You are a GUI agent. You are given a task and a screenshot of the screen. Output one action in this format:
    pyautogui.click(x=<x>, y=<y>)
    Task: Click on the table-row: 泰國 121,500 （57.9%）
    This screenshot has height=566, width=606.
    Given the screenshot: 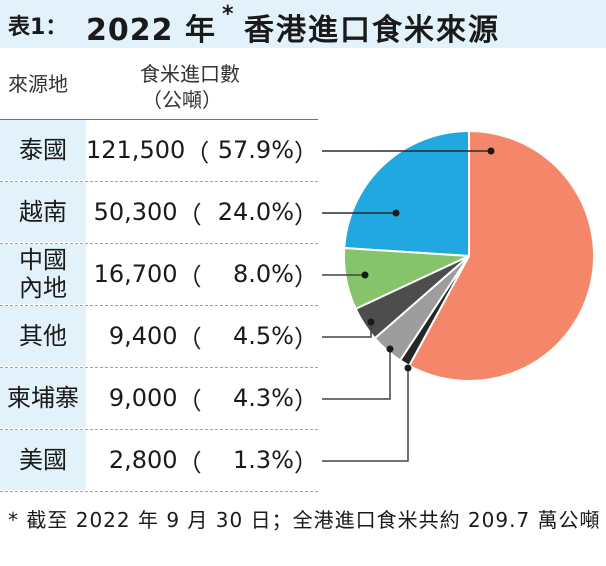 What is the action you would take?
    pyautogui.click(x=159, y=150)
    